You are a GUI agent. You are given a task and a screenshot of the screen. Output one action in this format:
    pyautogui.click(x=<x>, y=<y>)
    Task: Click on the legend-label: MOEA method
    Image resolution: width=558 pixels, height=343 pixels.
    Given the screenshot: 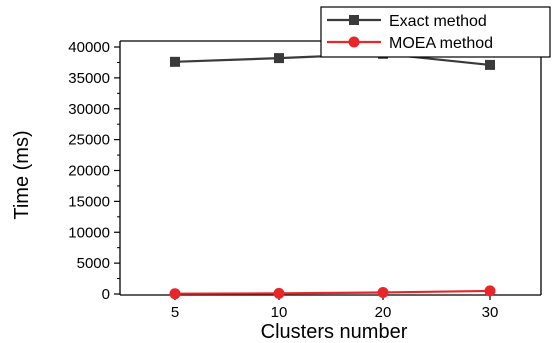 What is the action you would take?
    pyautogui.click(x=441, y=43)
    